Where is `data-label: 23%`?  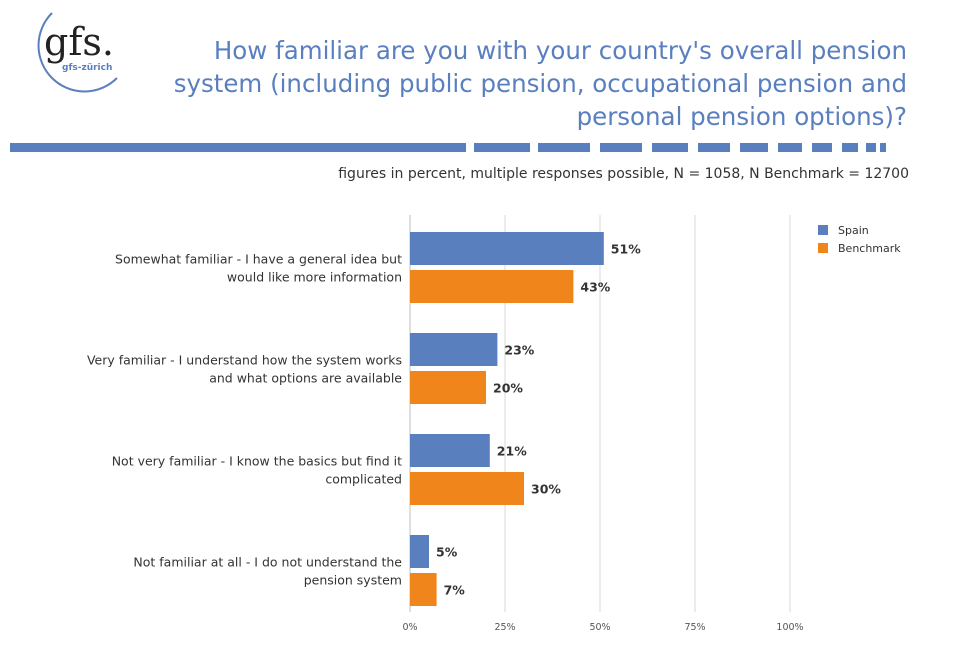 data-label: 23% is located at coordinates (519, 350).